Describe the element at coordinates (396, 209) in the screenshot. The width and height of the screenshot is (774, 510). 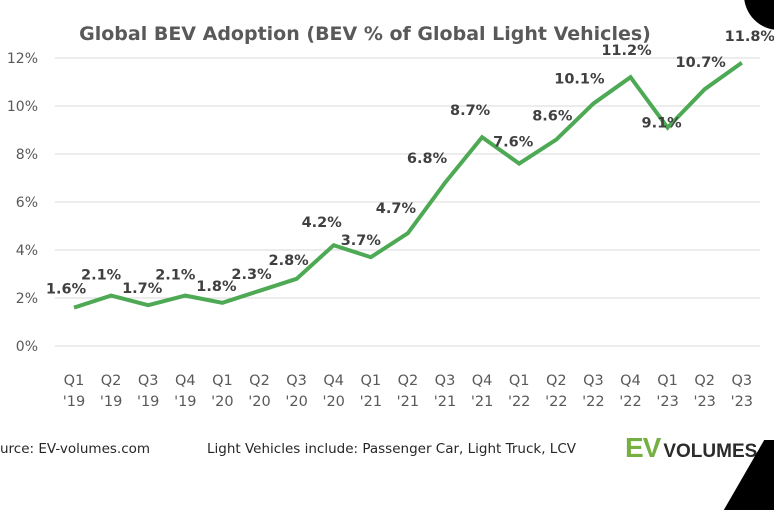
I see `data-label: 4.7%` at that location.